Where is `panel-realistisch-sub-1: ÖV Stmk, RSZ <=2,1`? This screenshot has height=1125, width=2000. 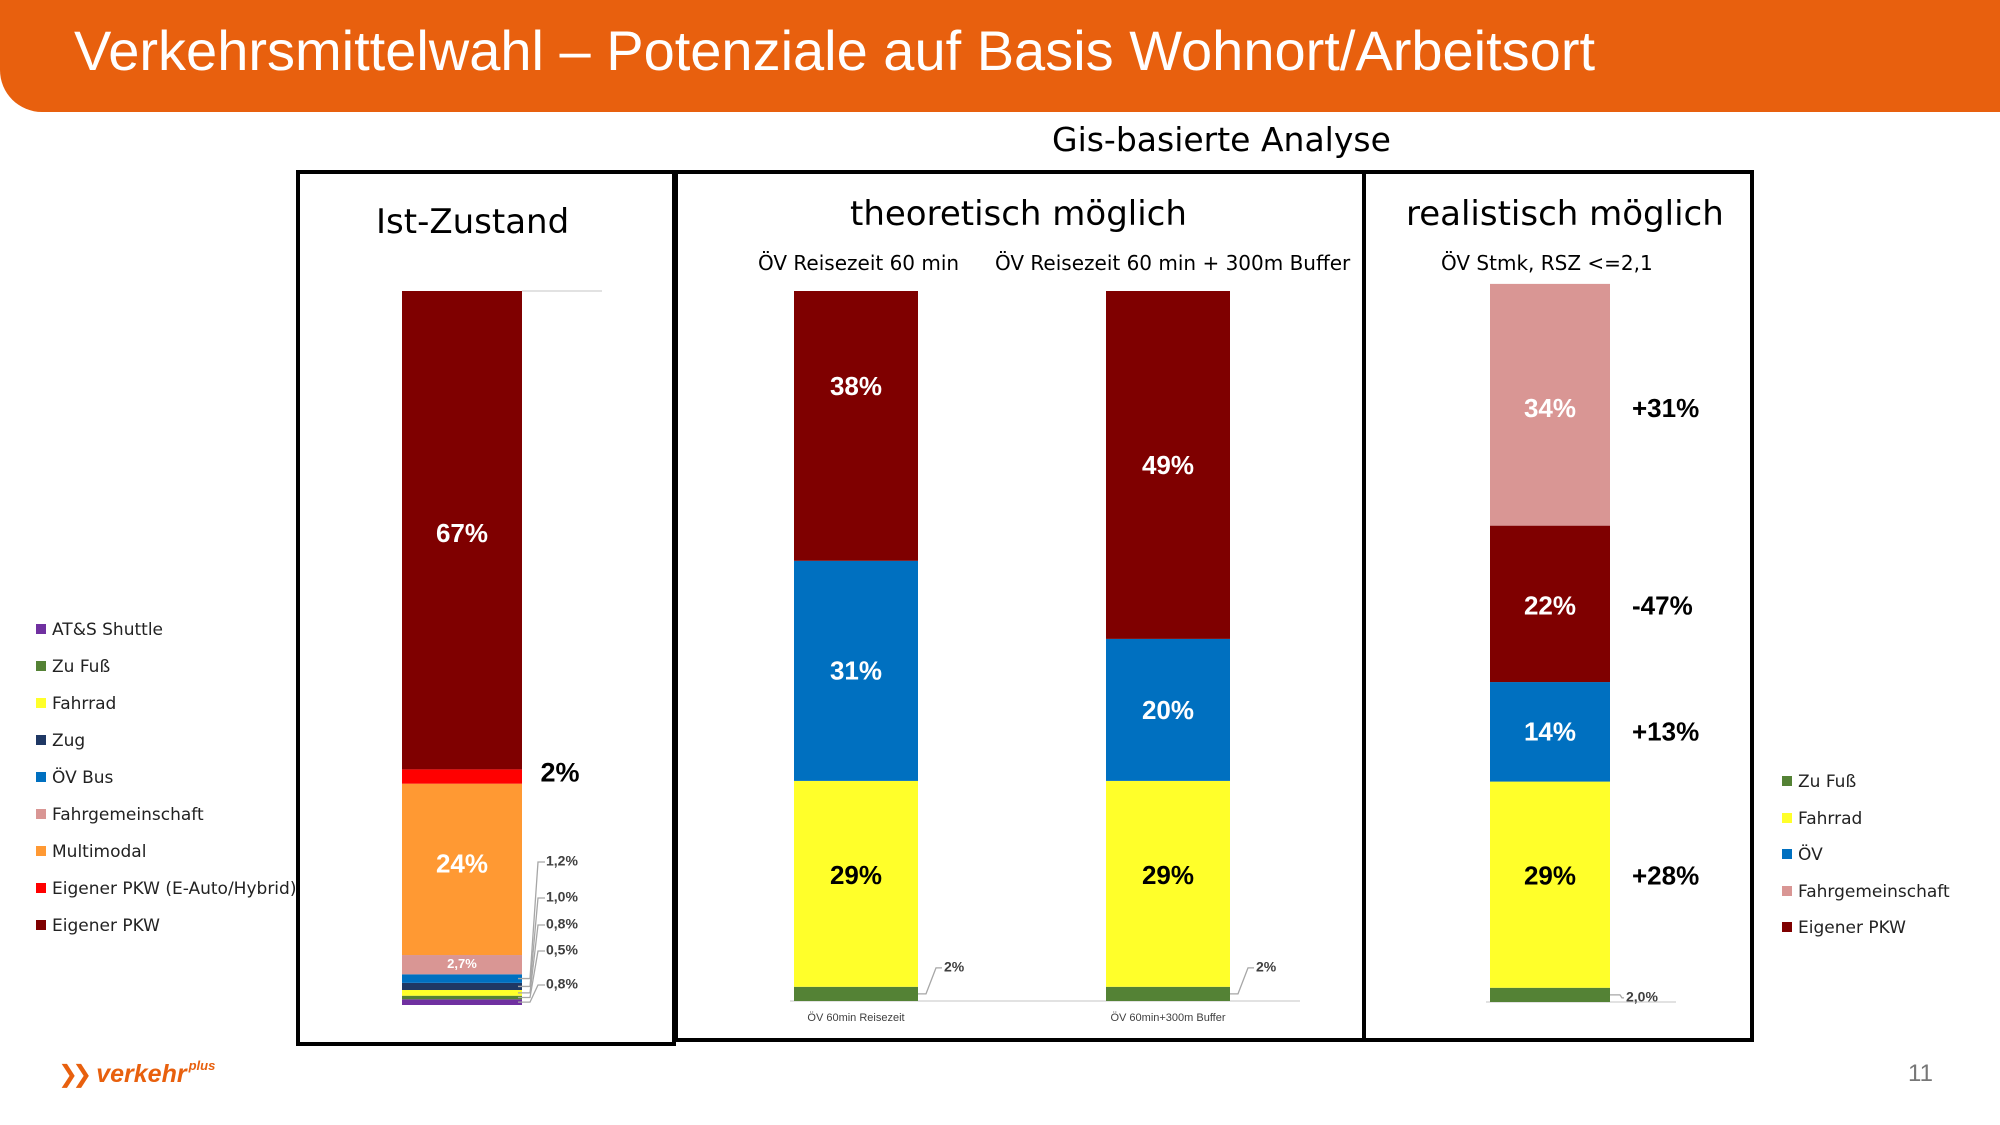
panel-realistisch-sub-1: ÖV Stmk, RSZ <=2,1 is located at coordinates (1547, 263).